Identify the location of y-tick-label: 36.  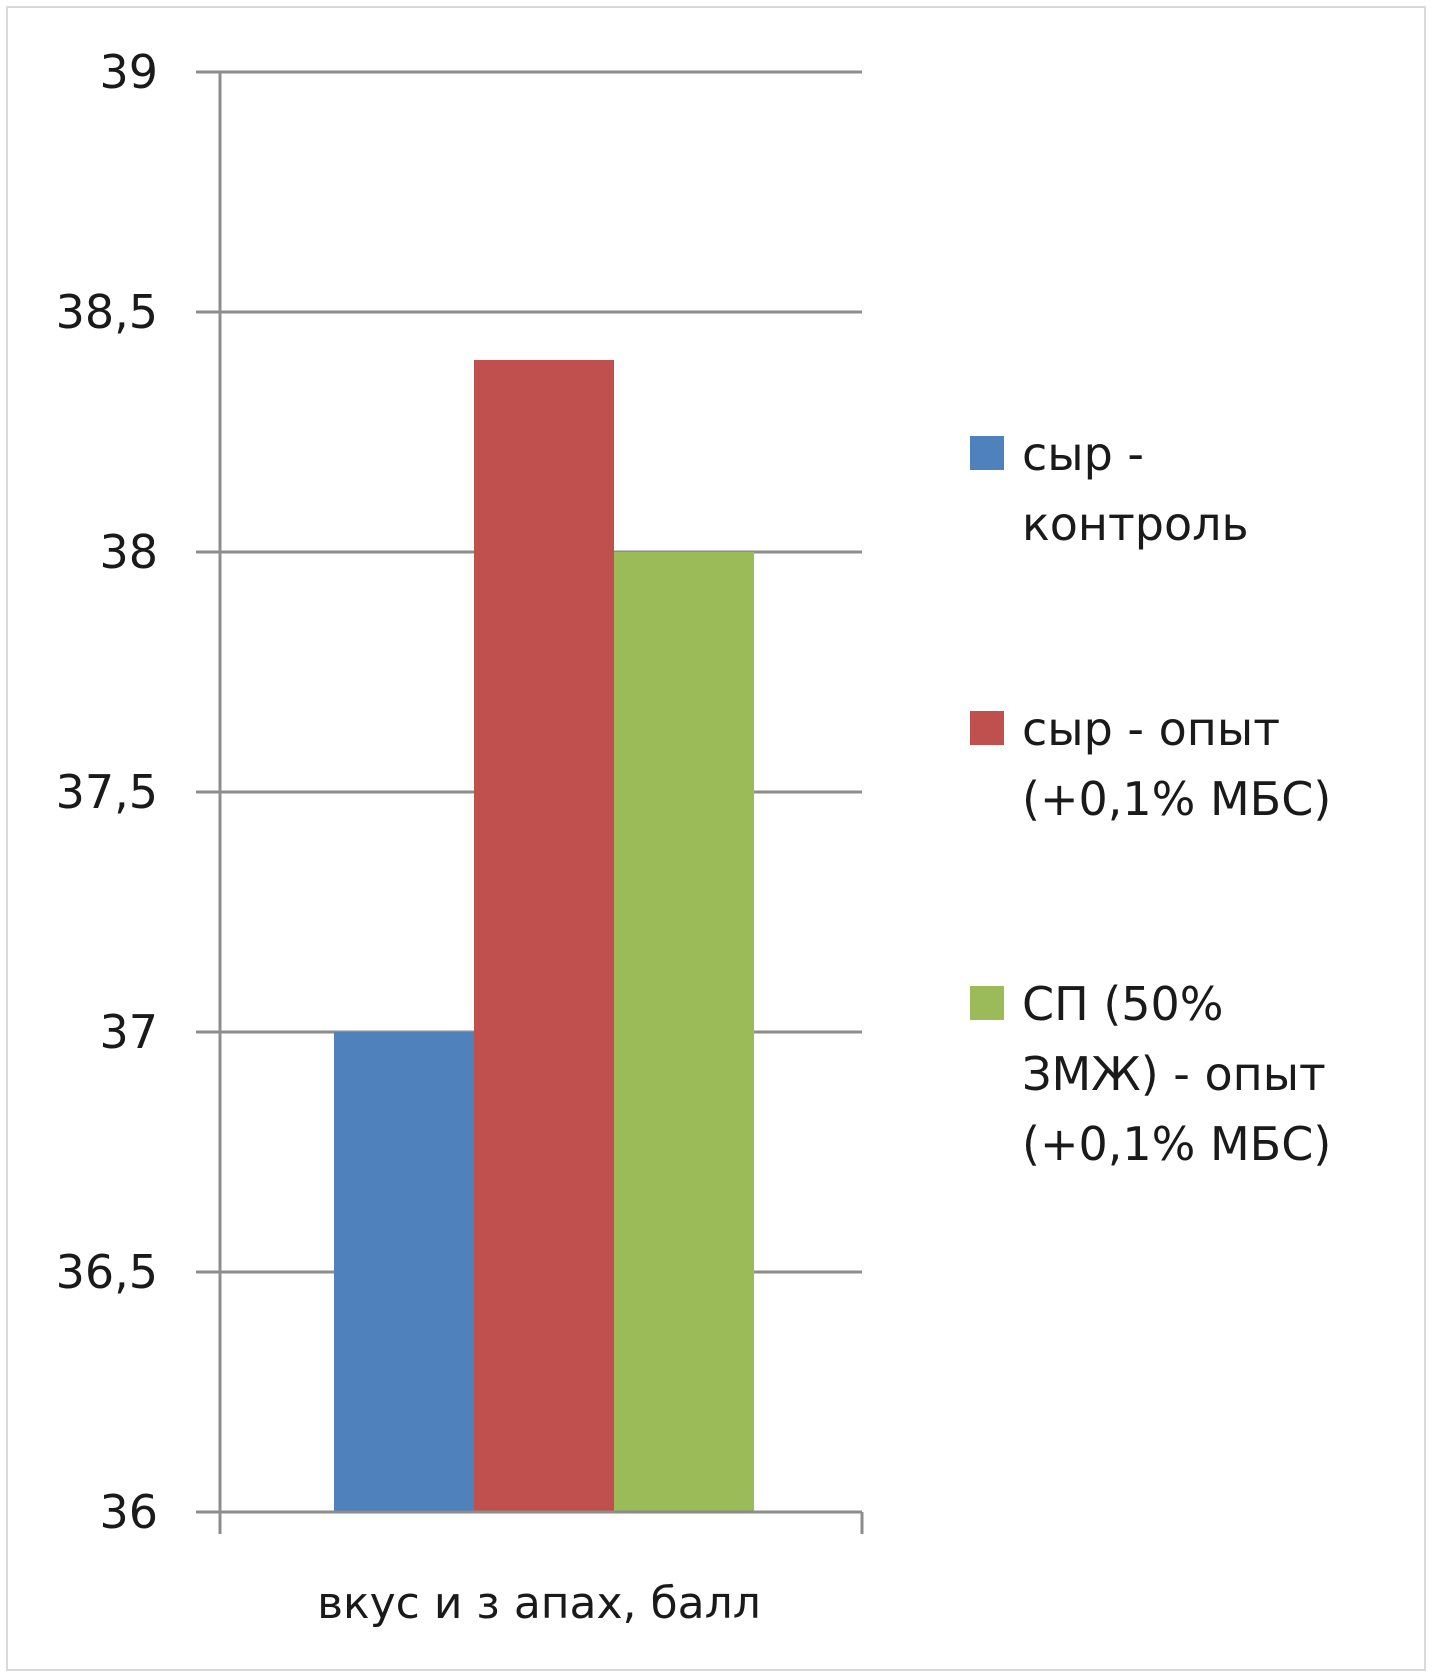
(128, 1512).